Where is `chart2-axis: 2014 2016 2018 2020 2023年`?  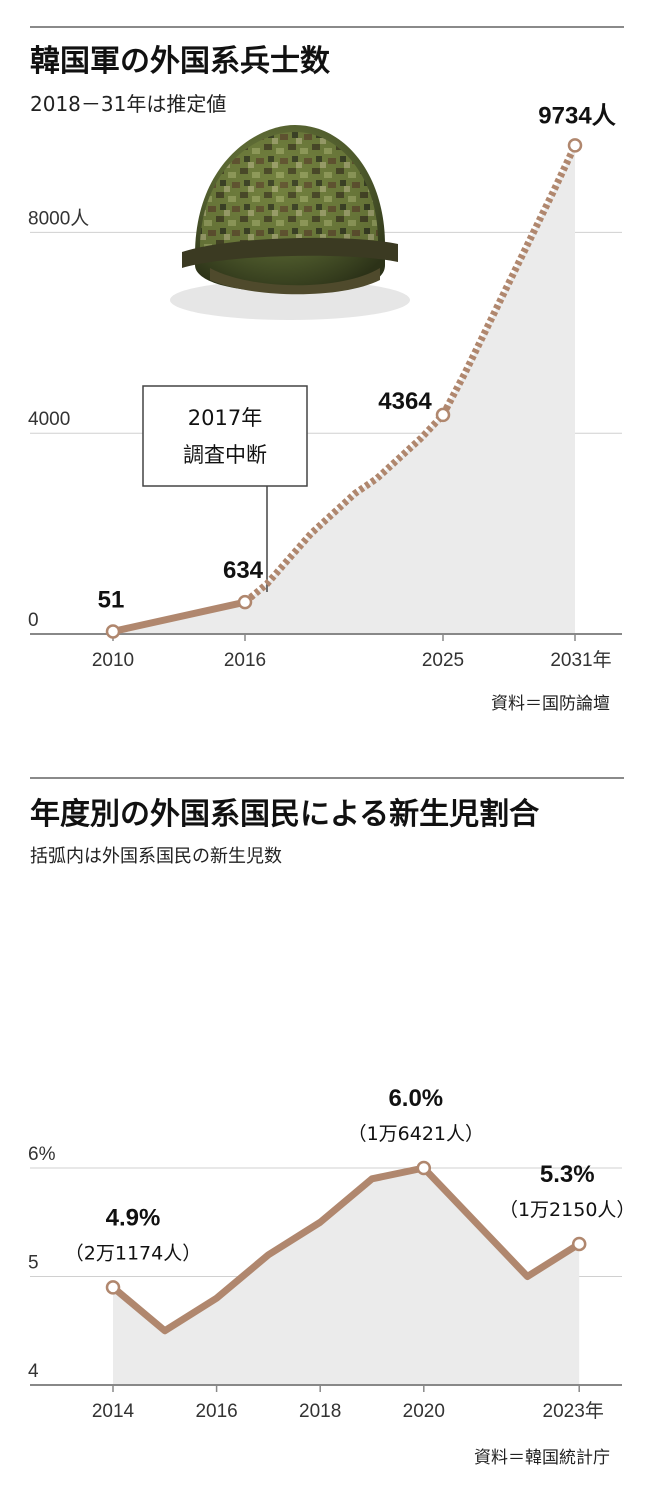 chart2-axis: 2014 2016 2018 2020 2023年 is located at coordinates (326, 1403).